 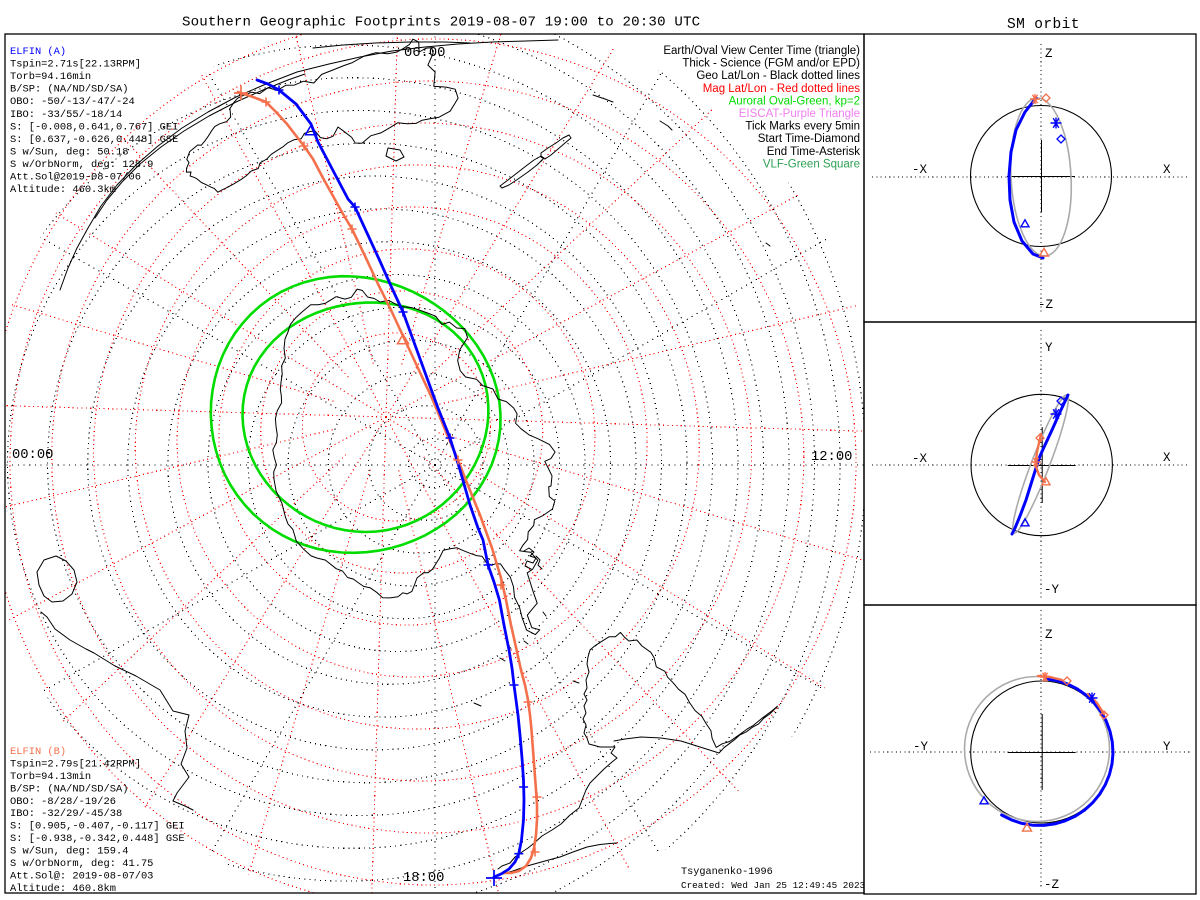 What do you see at coordinates (802, 127) in the screenshot?
I see `svg-text: Tick Marks every 5min` at bounding box center [802, 127].